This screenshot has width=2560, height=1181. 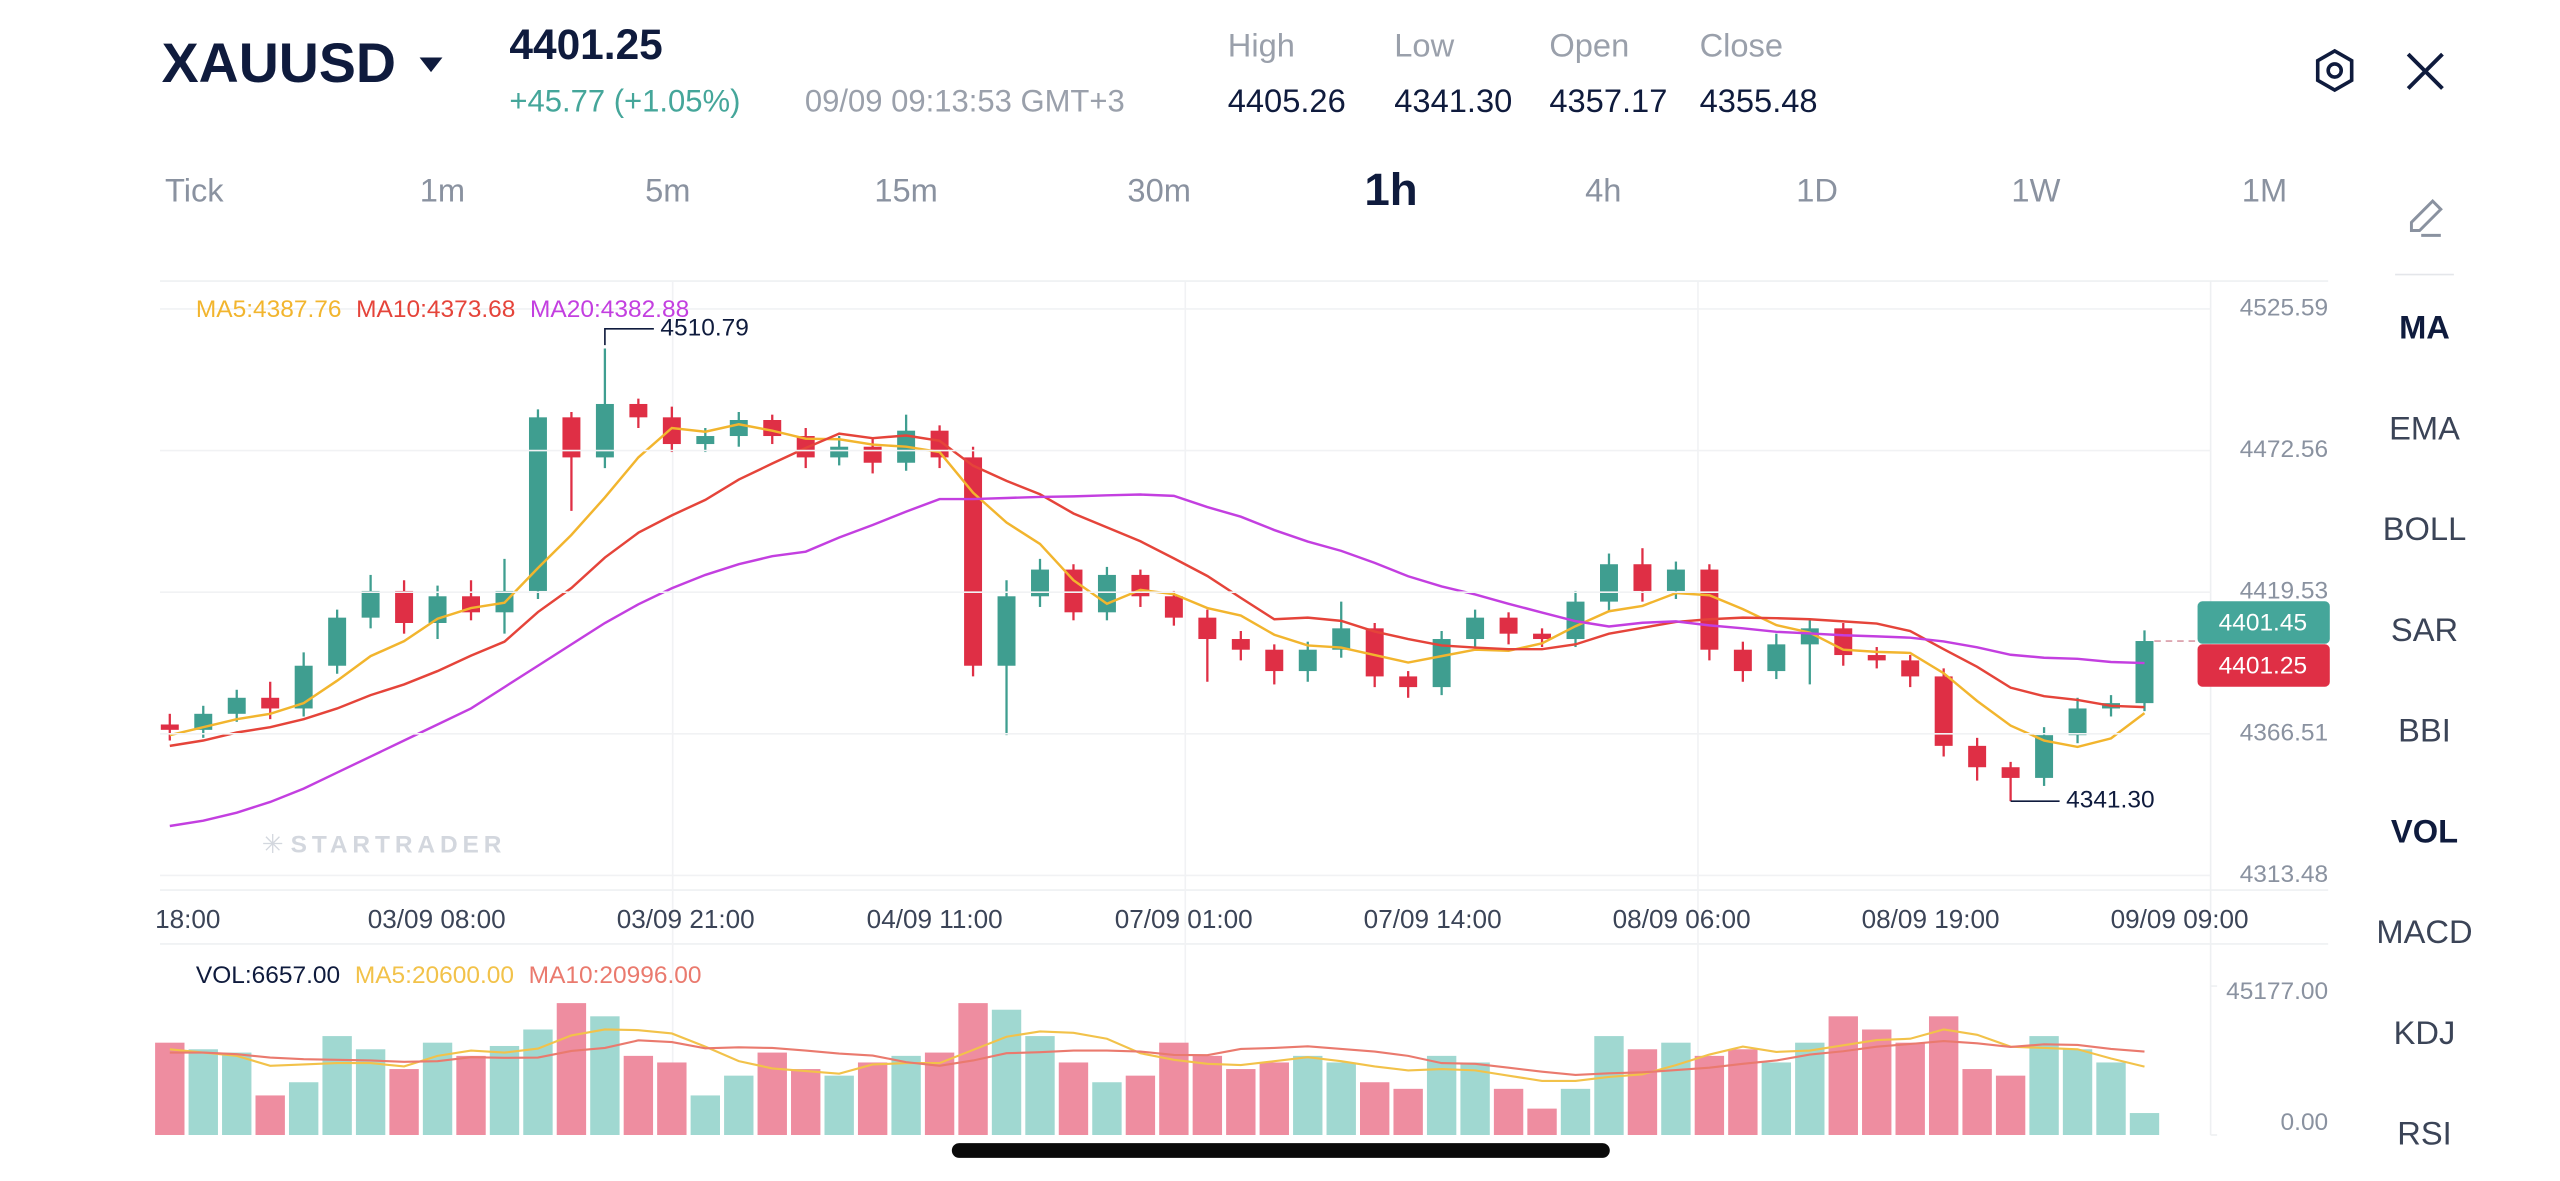 What do you see at coordinates (2424, 327) in the screenshot?
I see `indicator-tab: MA` at bounding box center [2424, 327].